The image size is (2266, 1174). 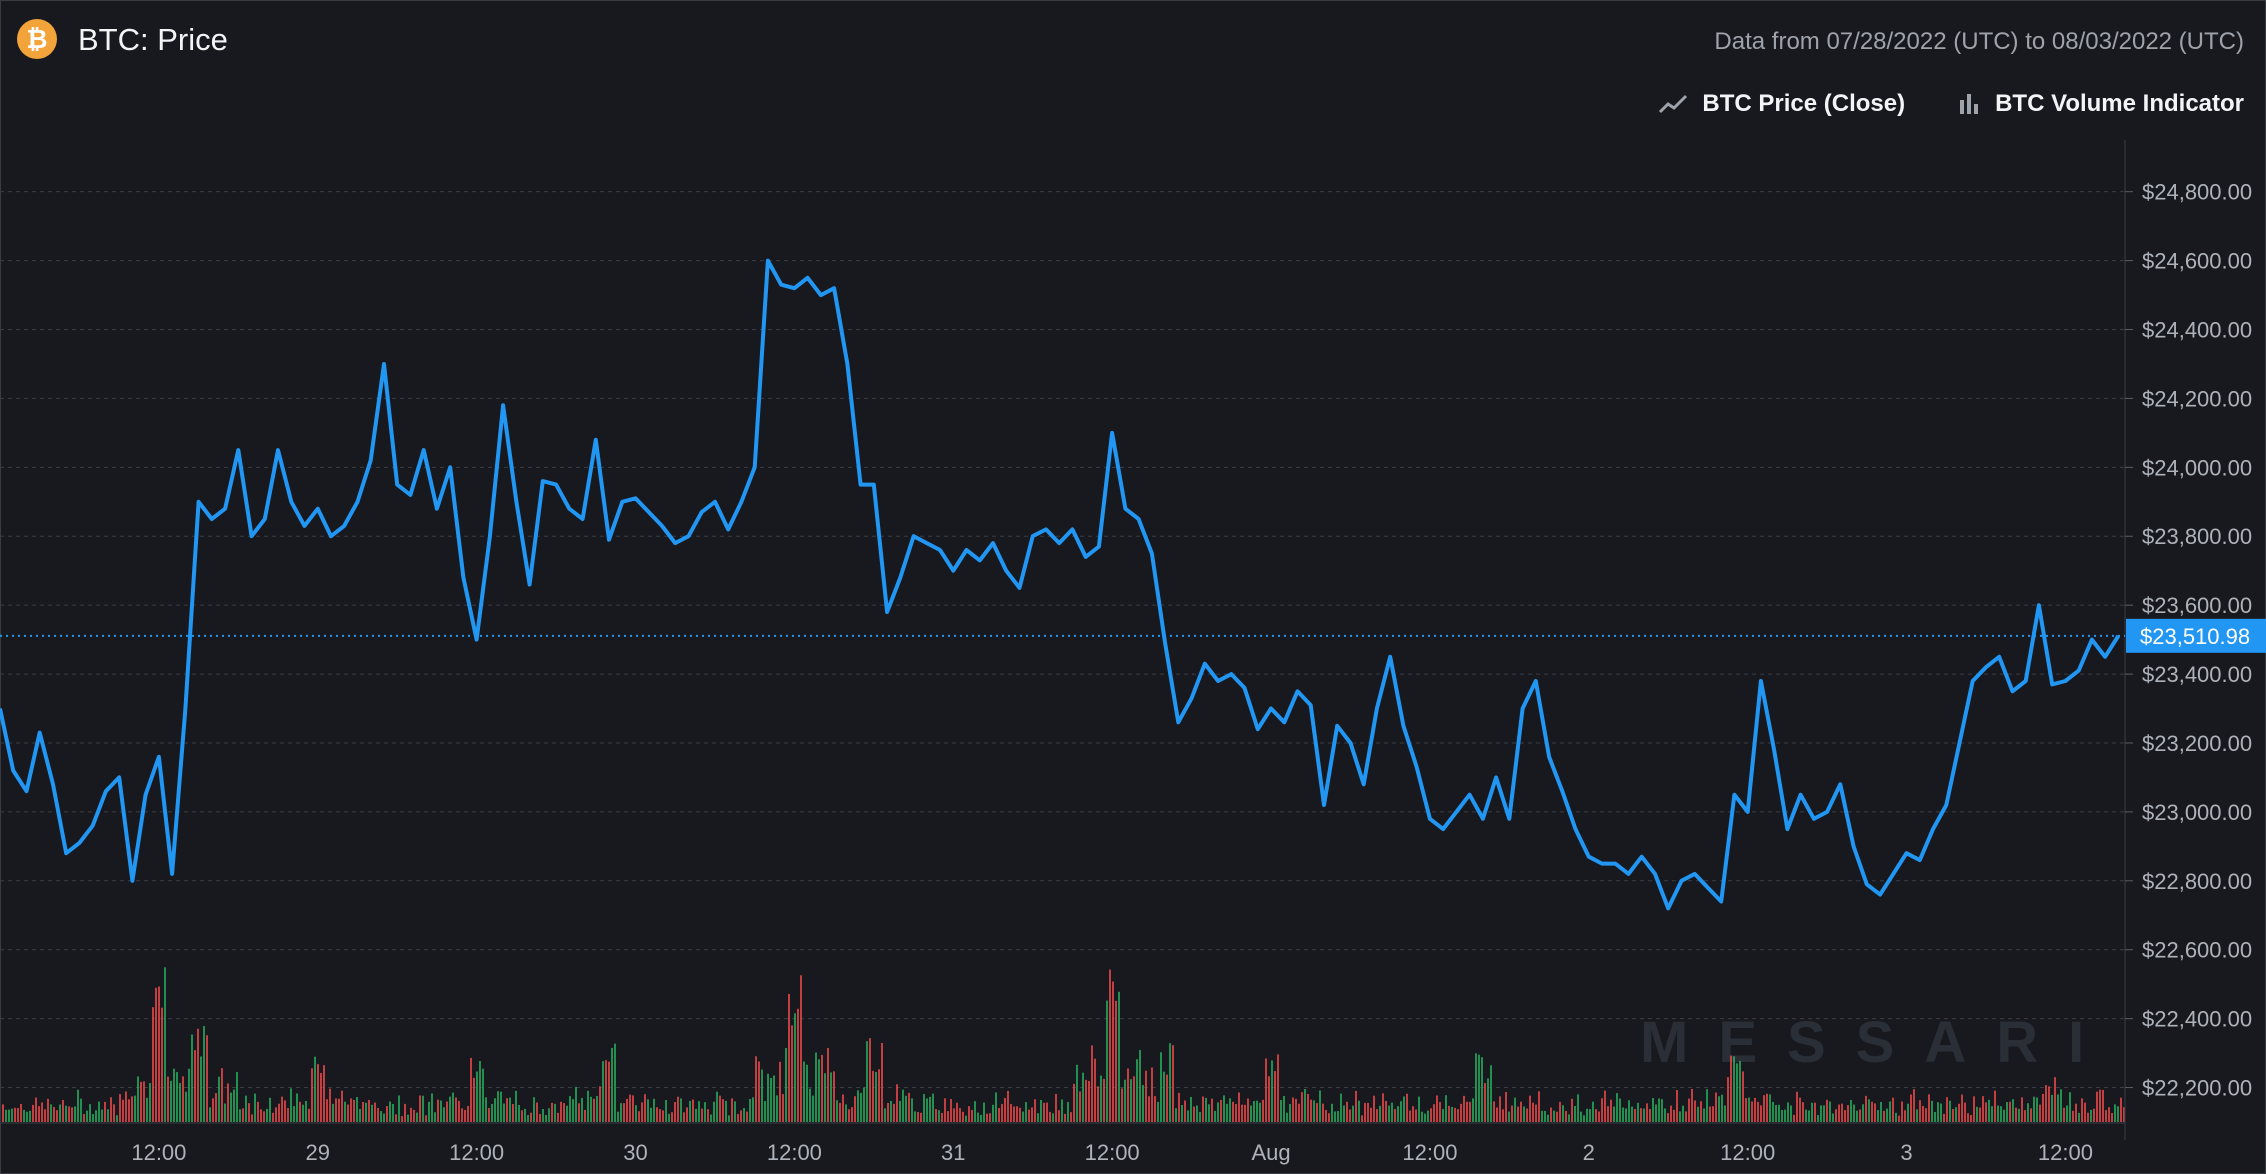 What do you see at coordinates (318, 1152) in the screenshot?
I see `x-tick-label: 29` at bounding box center [318, 1152].